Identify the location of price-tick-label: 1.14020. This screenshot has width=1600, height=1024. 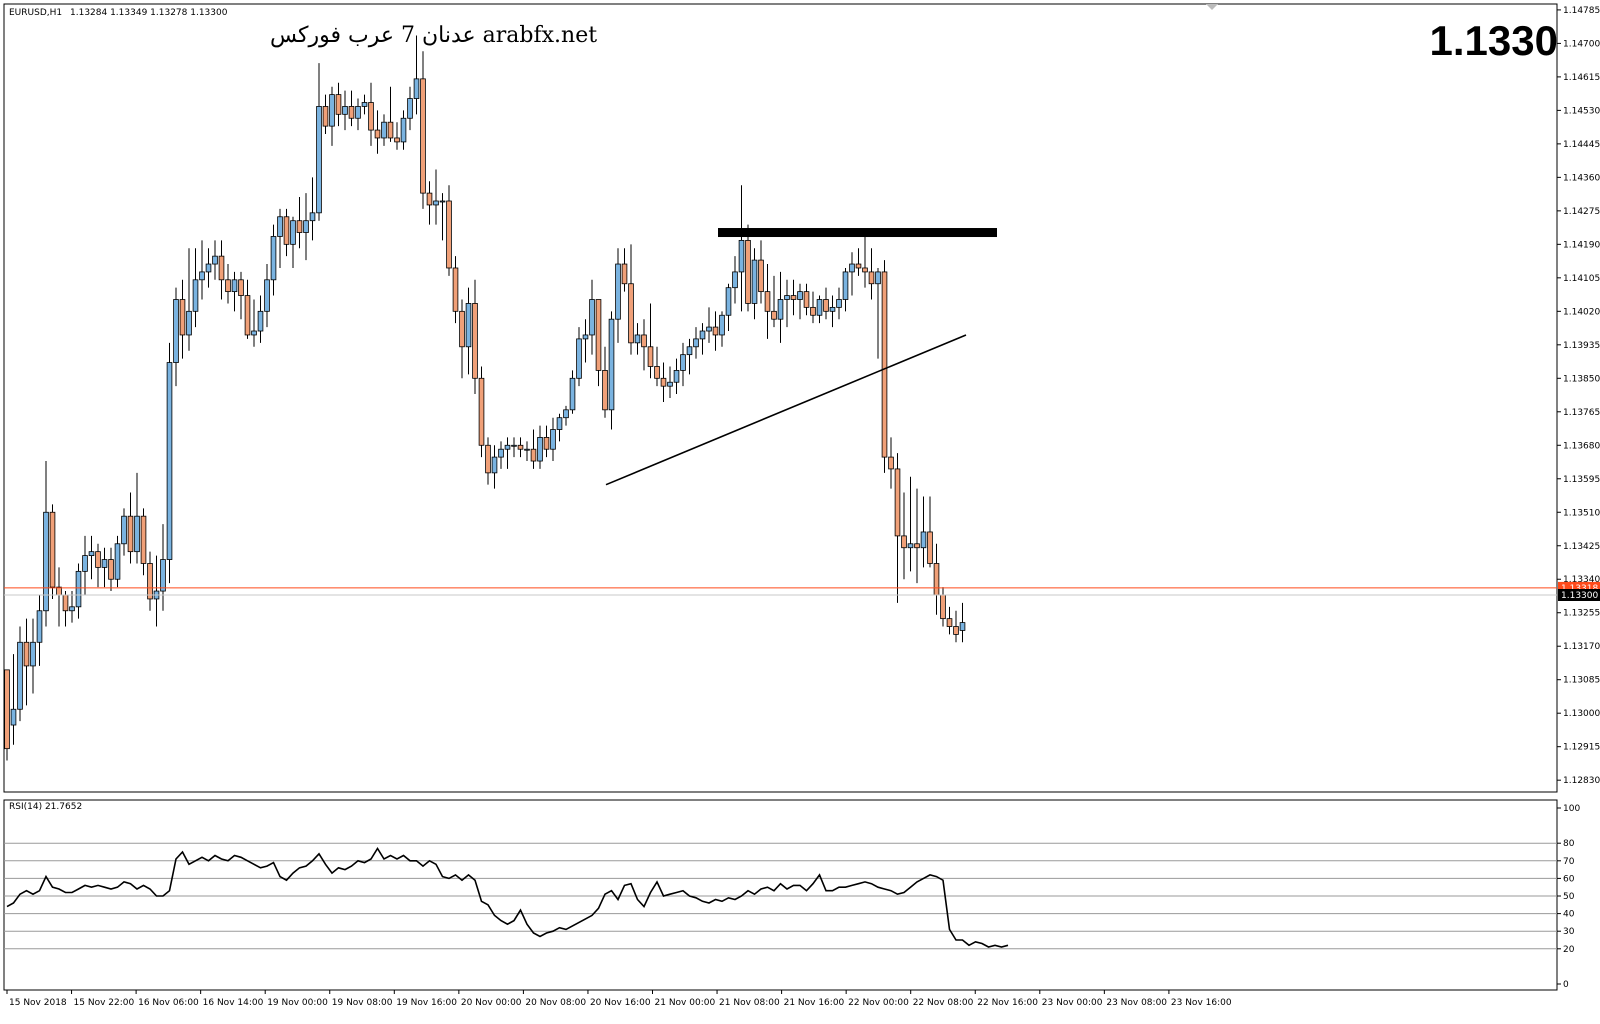
(1581, 312).